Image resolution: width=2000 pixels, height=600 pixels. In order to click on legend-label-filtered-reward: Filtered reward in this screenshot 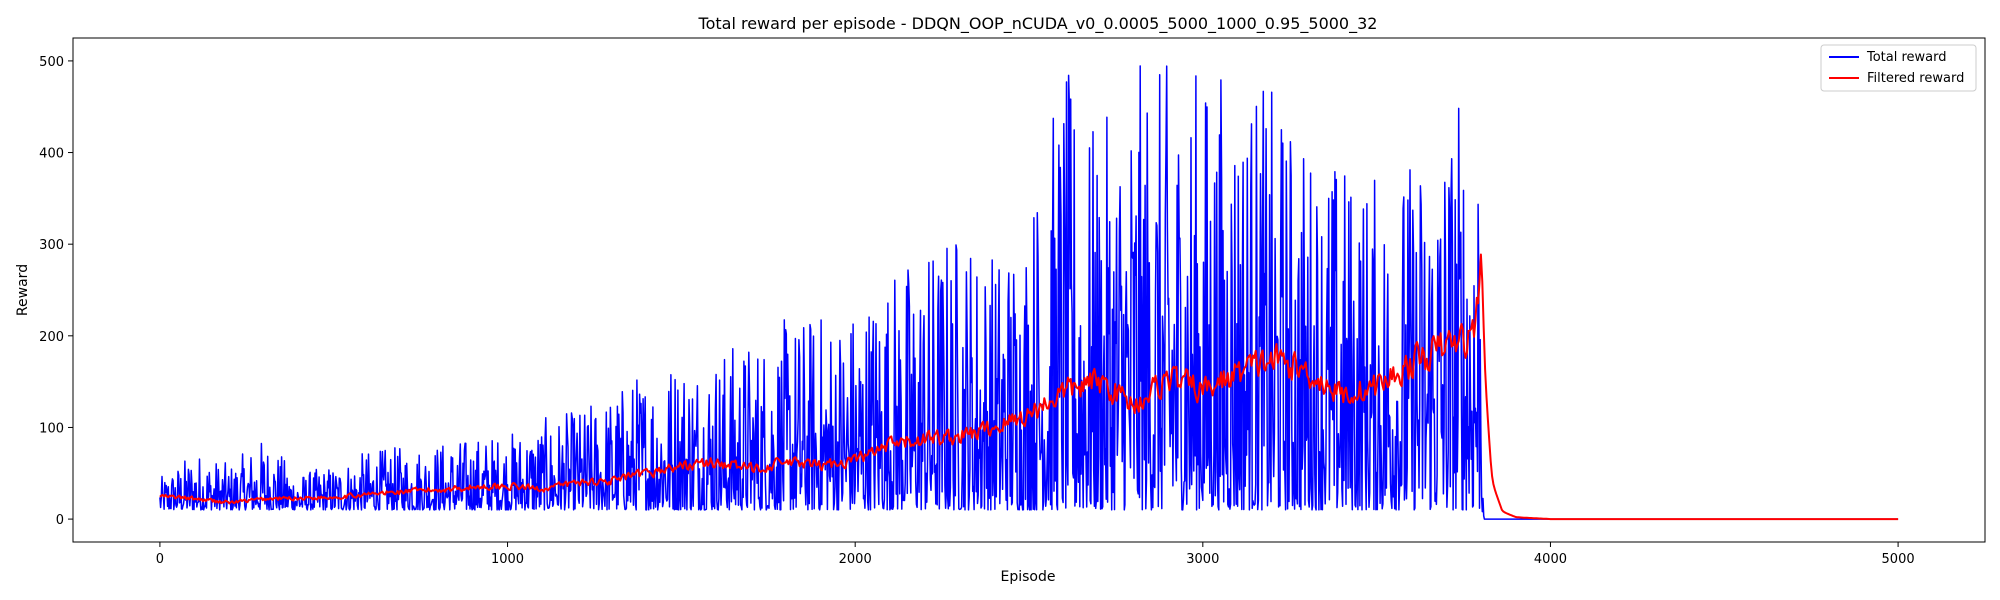, I will do `click(1915, 78)`.